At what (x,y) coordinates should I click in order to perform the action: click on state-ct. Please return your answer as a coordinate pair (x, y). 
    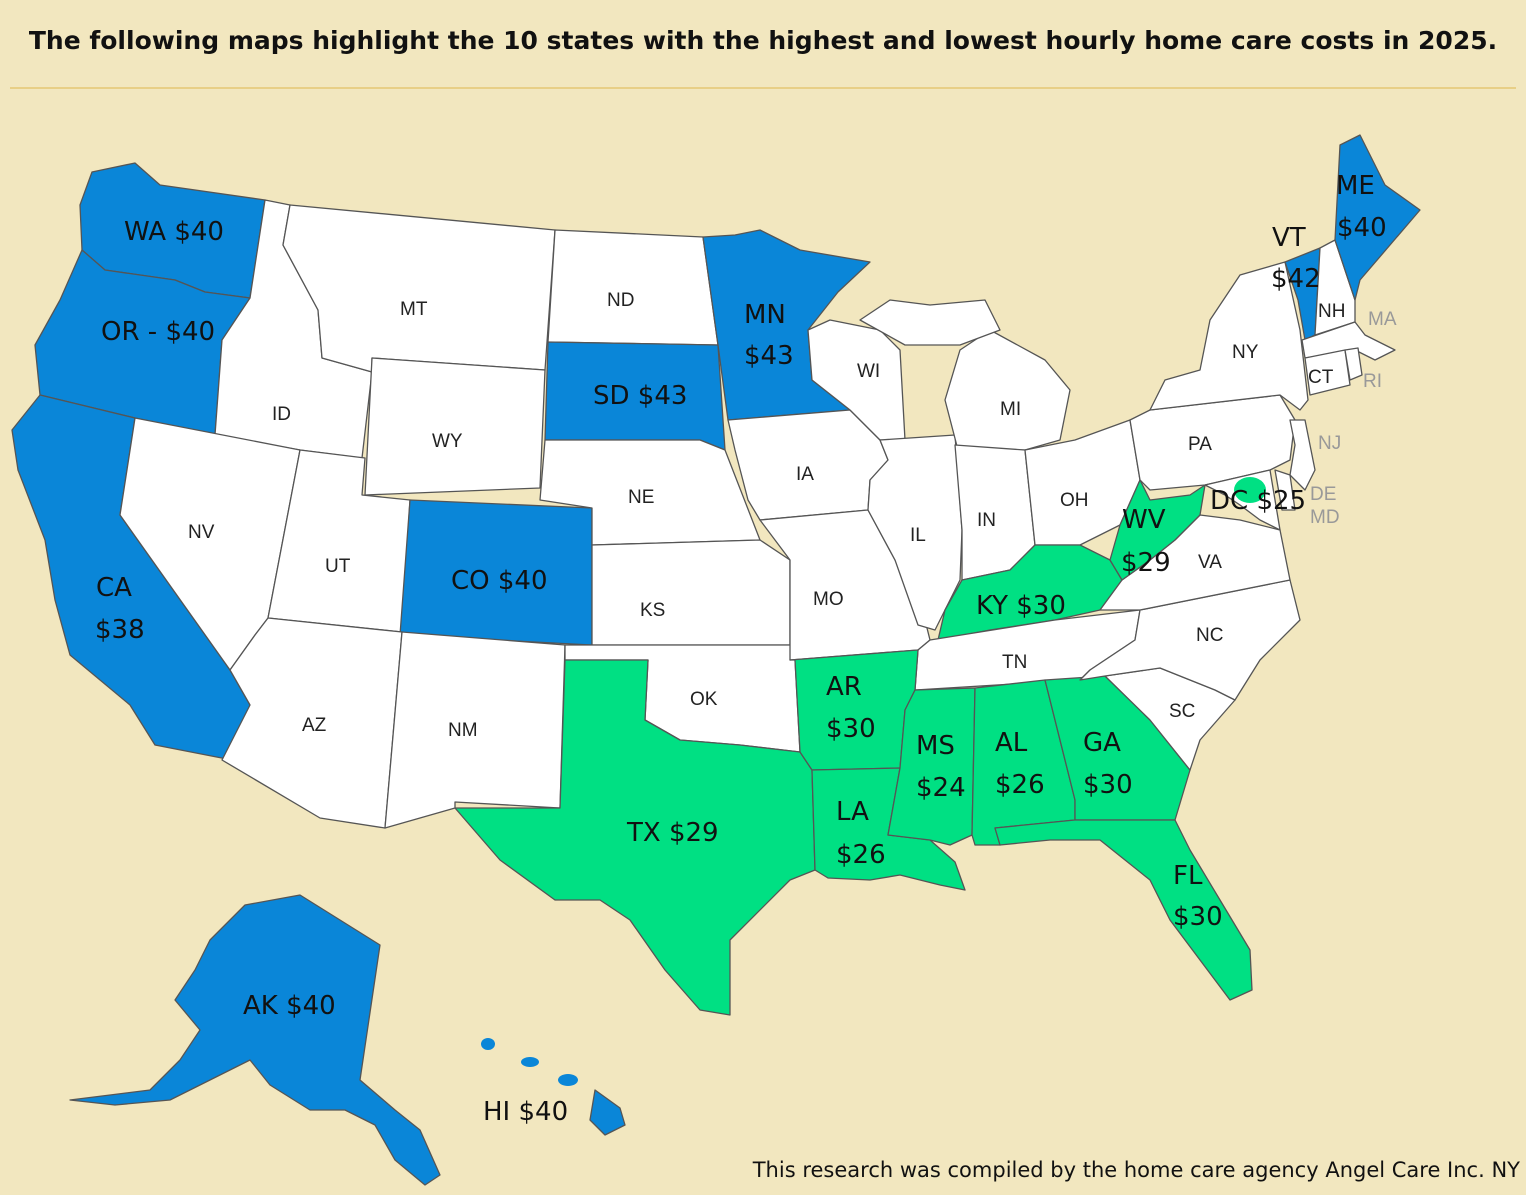
    Looking at the image, I should click on (1327, 372).